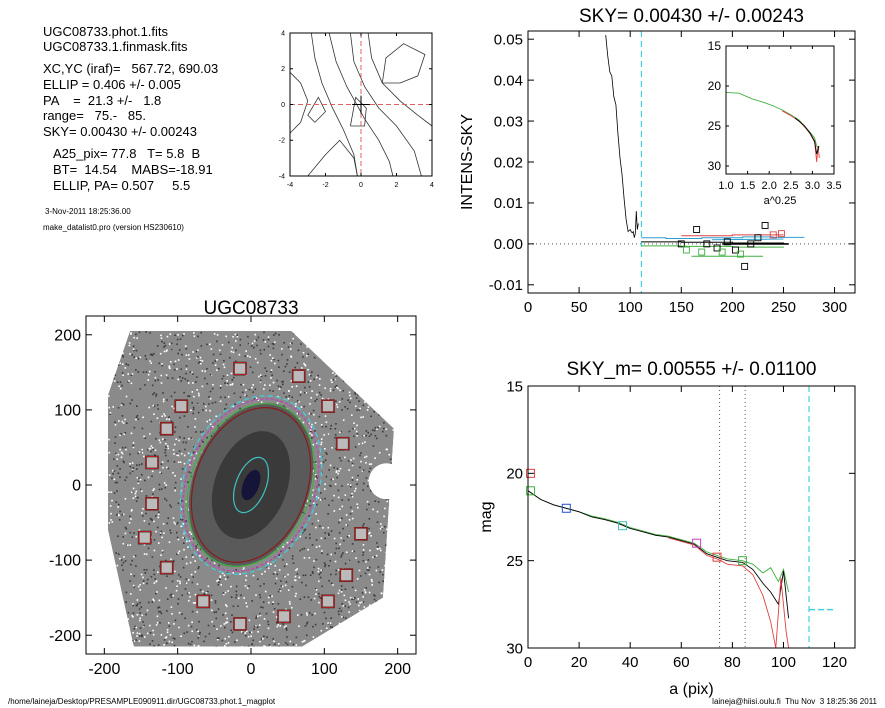 The width and height of the screenshot is (885, 708). Describe the element at coordinates (658, 554) in the screenshot. I see `mag-profile-line` at that location.